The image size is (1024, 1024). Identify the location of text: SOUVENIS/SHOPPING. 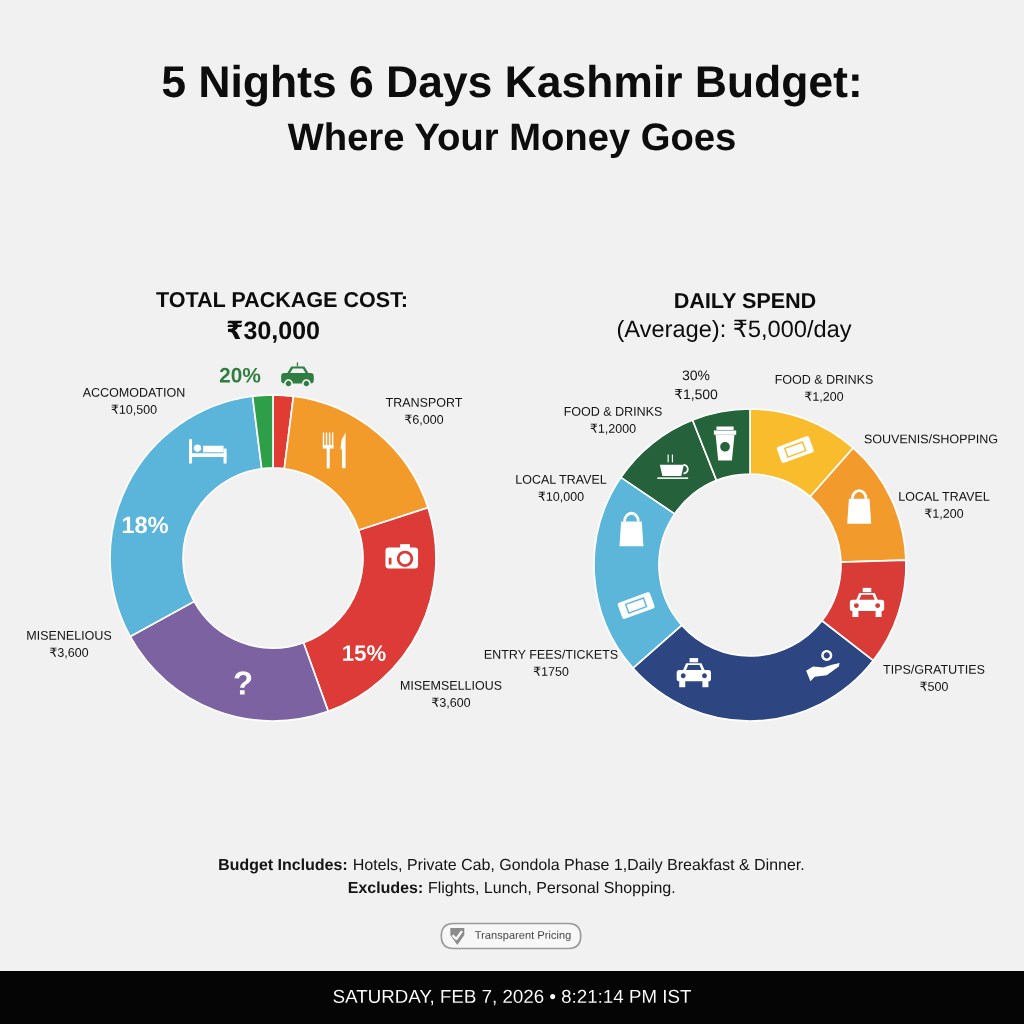
(931, 439).